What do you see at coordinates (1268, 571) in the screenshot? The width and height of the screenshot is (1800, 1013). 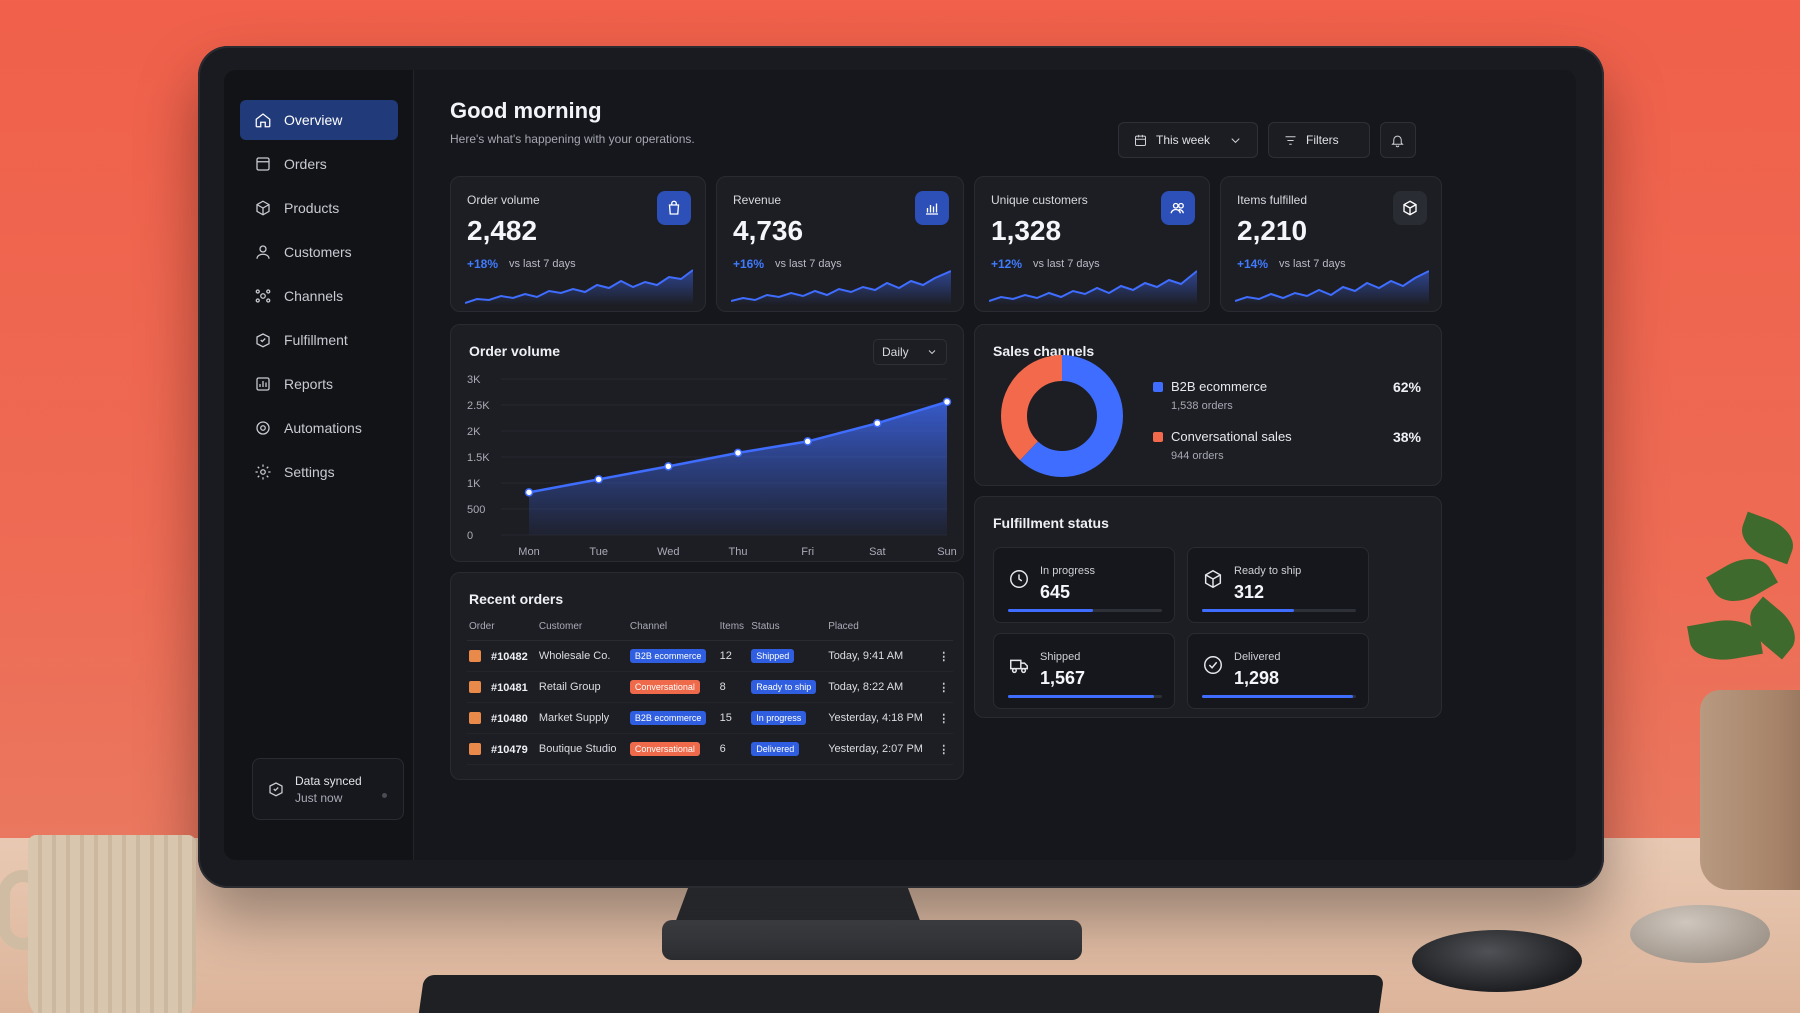 I see `fulfillment-label: Ready to ship` at bounding box center [1268, 571].